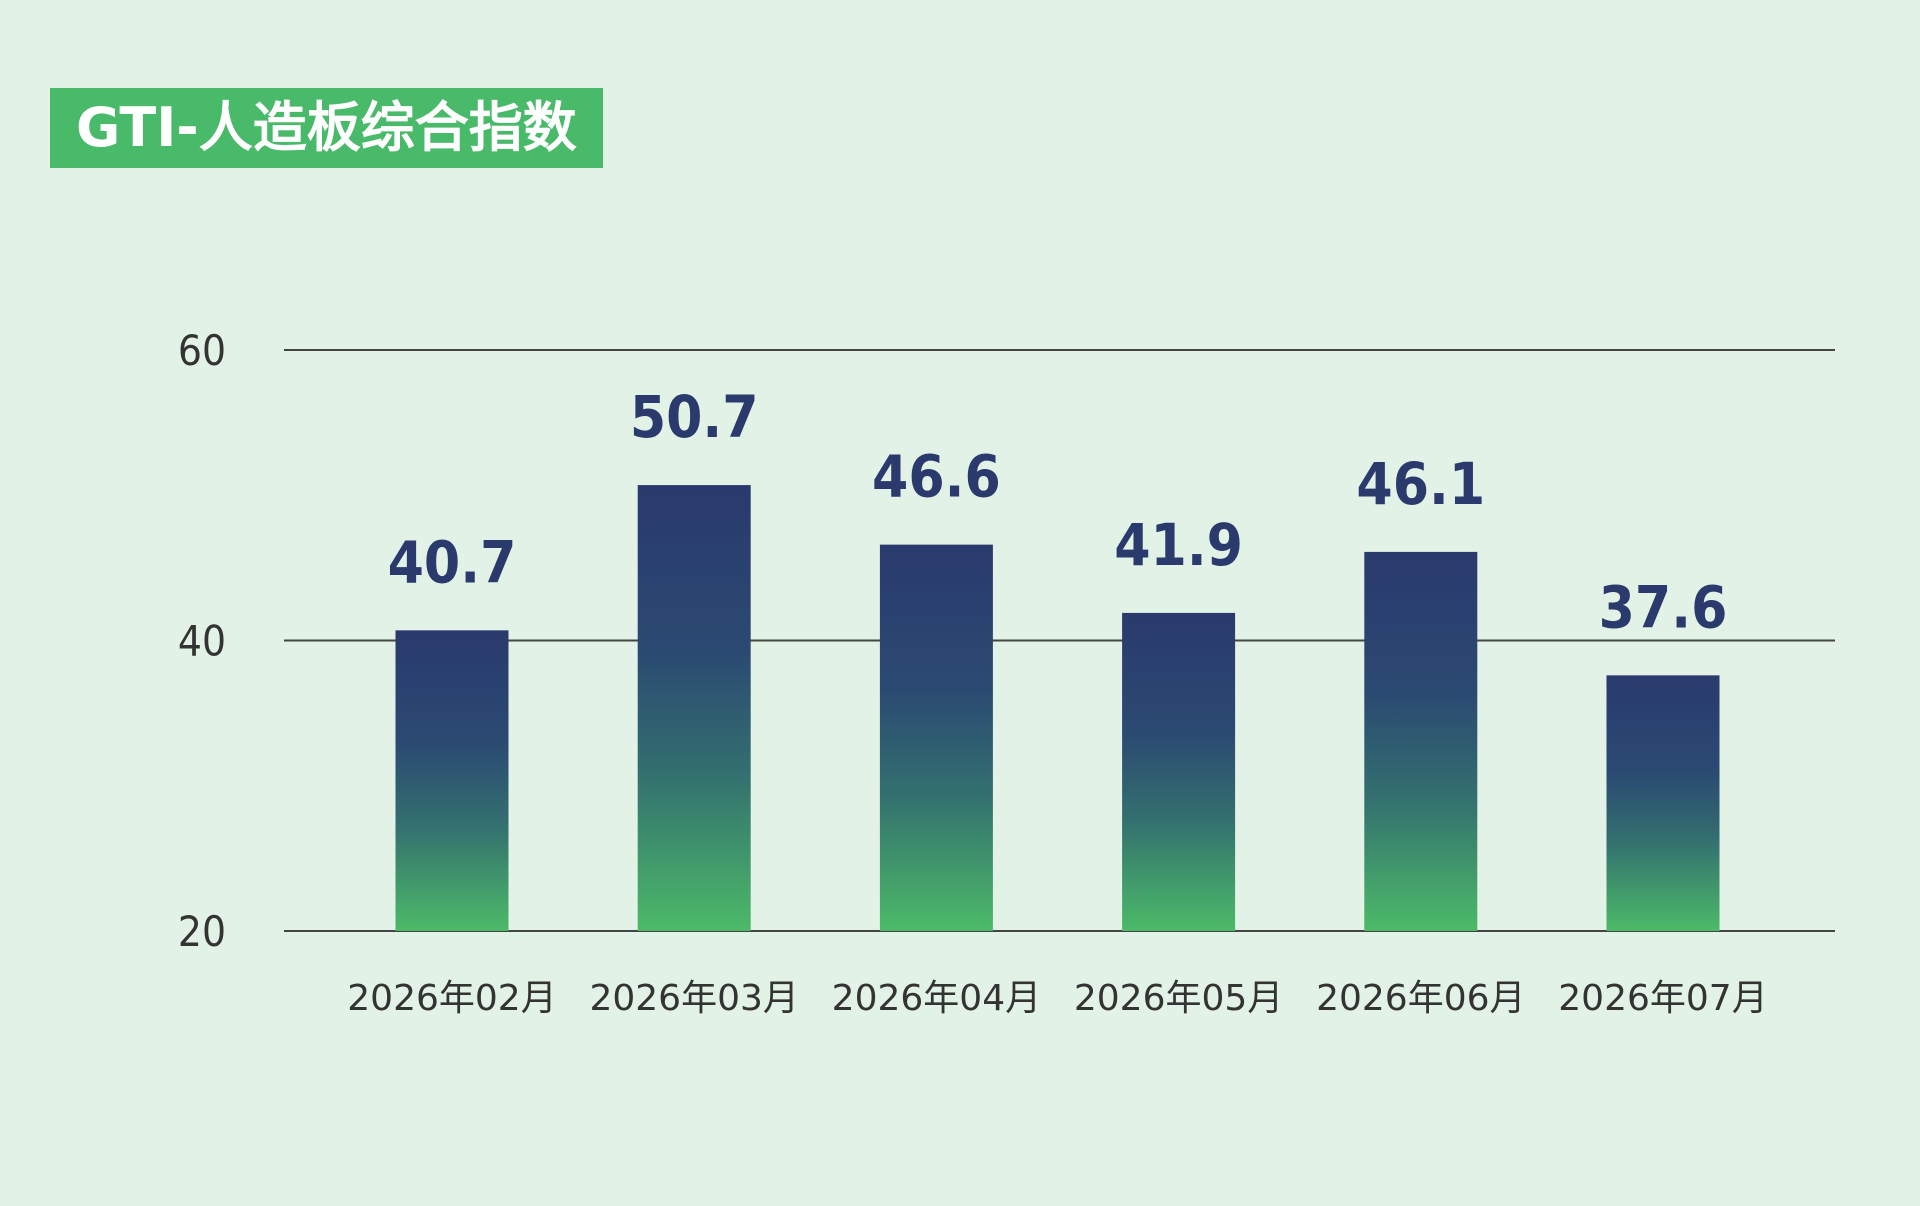 This screenshot has width=1920, height=1206. Describe the element at coordinates (202, 641) in the screenshot. I see `y-tick-label: 40` at that location.